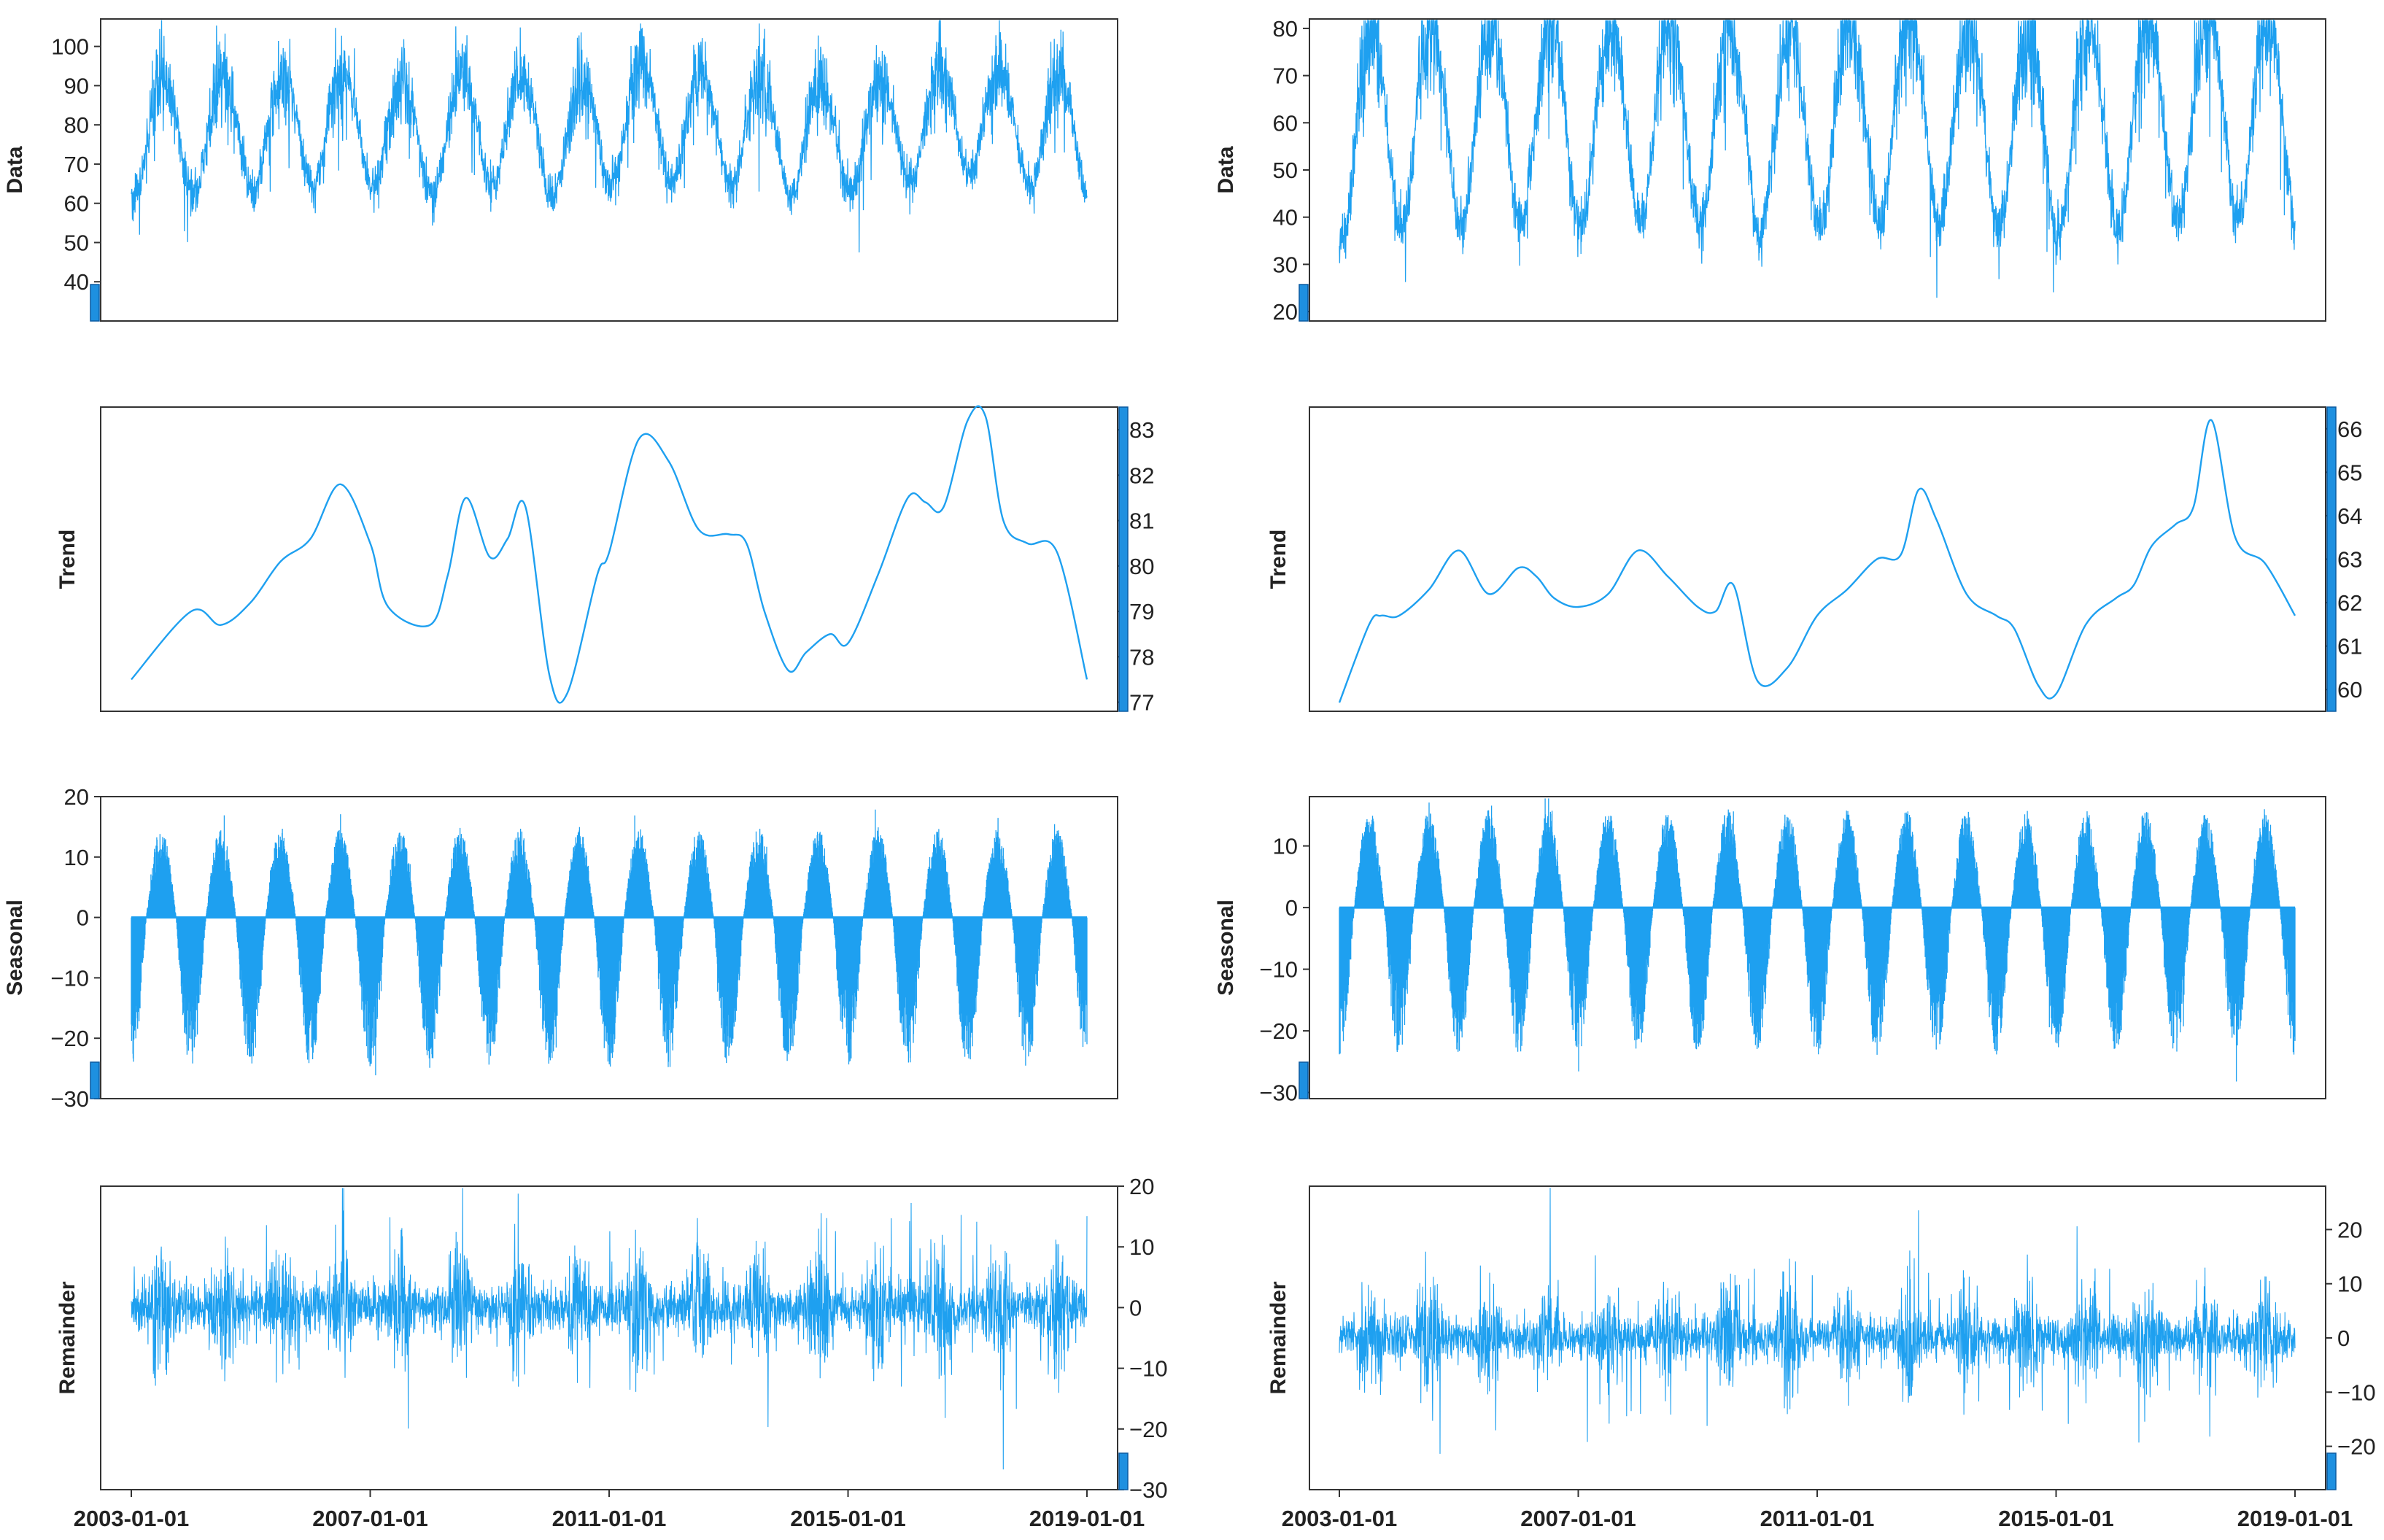  I want to click on y-tick-label: 90, so click(76, 85).